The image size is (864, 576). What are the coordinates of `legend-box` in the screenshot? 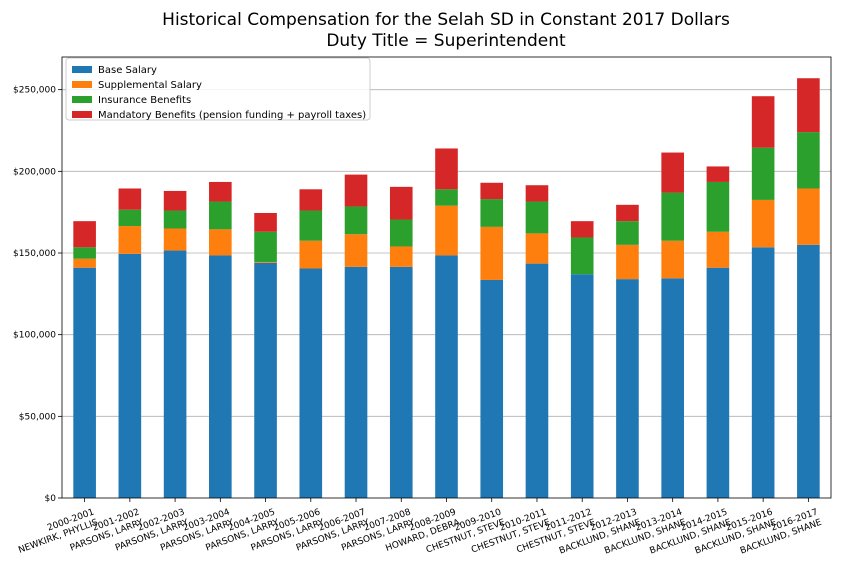 It's located at (218, 89).